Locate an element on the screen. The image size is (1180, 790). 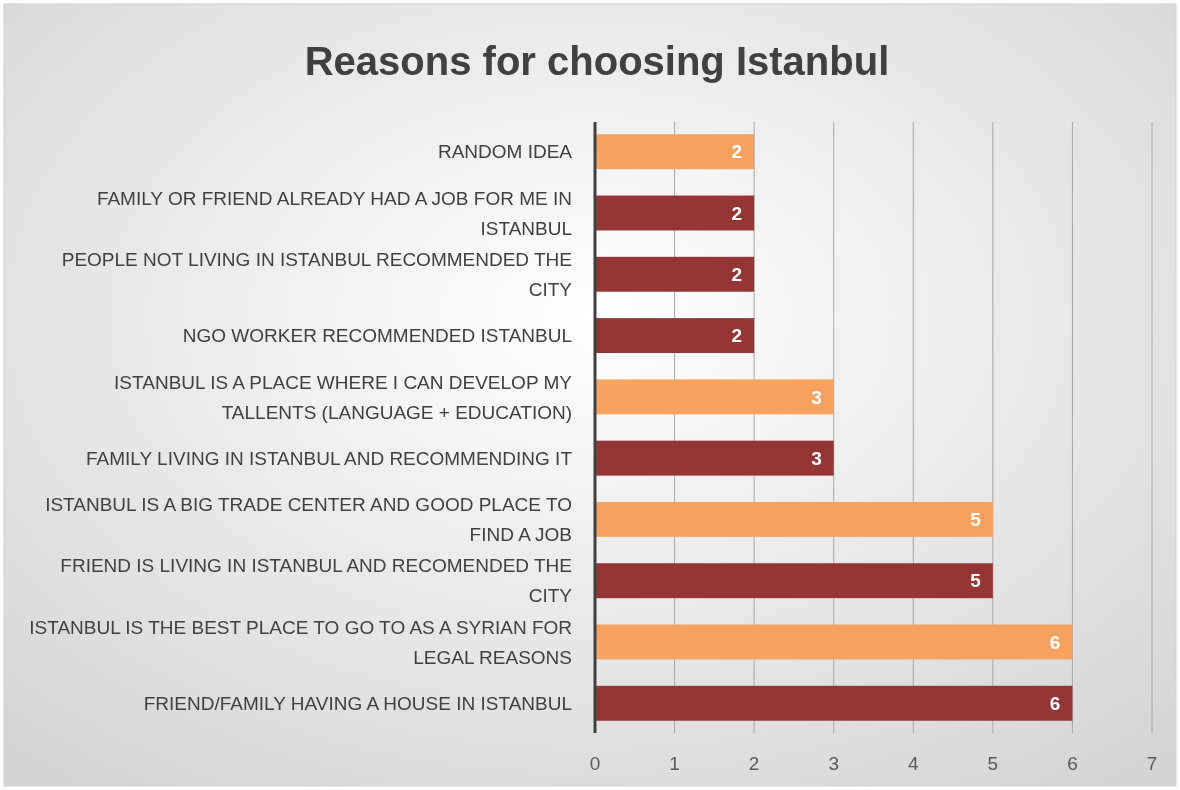
y-tick-label: ISTANBUL IS A BIG TRADE CENTER AND GOOD PLACE TO FIND A JOB is located at coordinates (308, 520).